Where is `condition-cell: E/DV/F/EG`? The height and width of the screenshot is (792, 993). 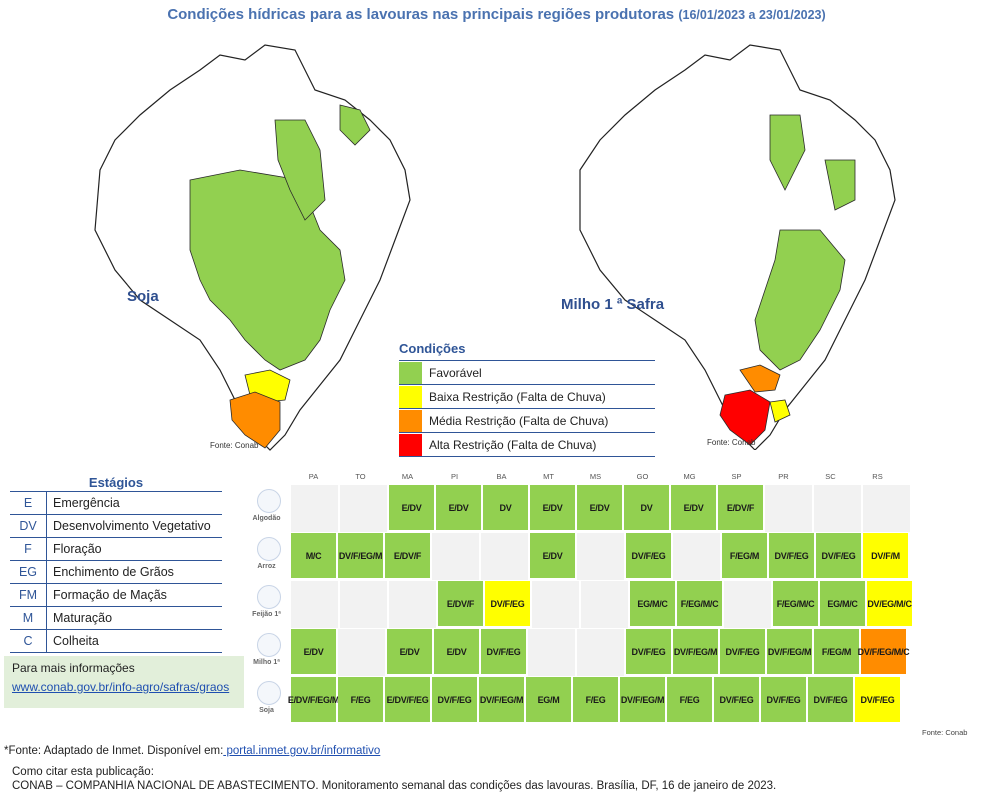 condition-cell: E/DV/F/EG is located at coordinates (407, 699).